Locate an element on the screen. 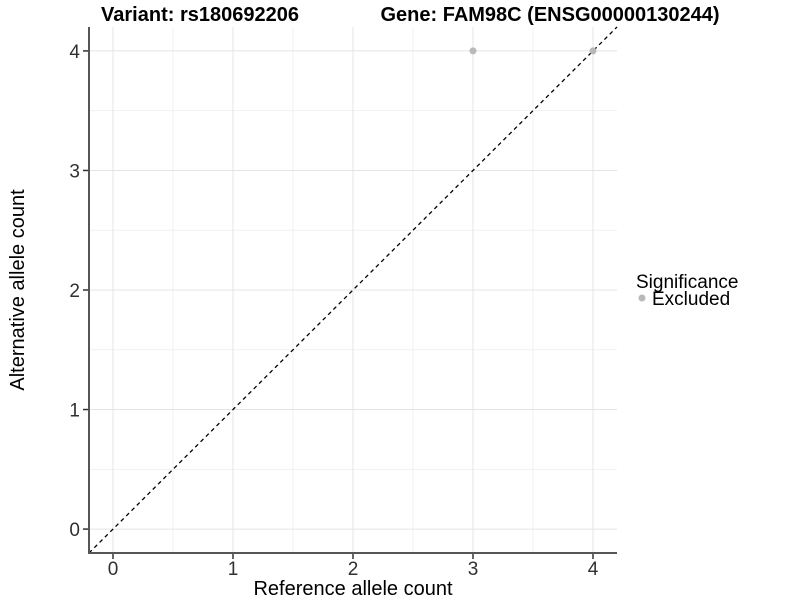  y-tick-label: 0 is located at coordinates (74, 530).